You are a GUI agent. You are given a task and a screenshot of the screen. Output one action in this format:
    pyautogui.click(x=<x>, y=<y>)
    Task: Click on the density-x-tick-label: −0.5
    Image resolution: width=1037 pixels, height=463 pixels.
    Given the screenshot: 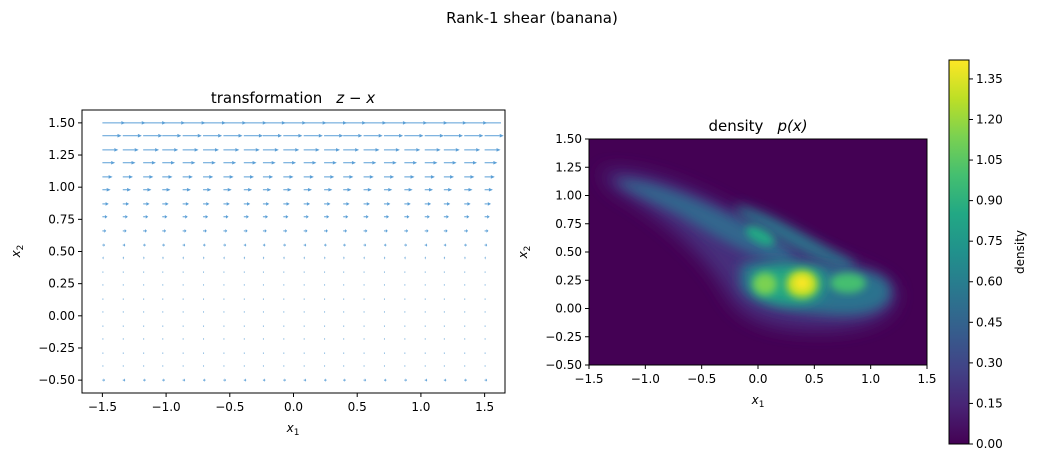 What is the action you would take?
    pyautogui.click(x=701, y=379)
    